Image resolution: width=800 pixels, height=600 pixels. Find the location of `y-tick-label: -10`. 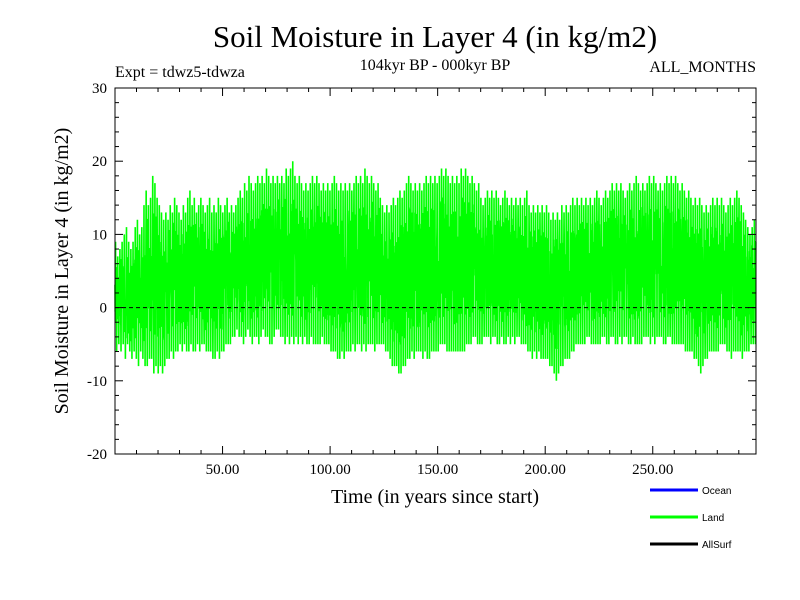

y-tick-label: -10 is located at coordinates (97, 382).